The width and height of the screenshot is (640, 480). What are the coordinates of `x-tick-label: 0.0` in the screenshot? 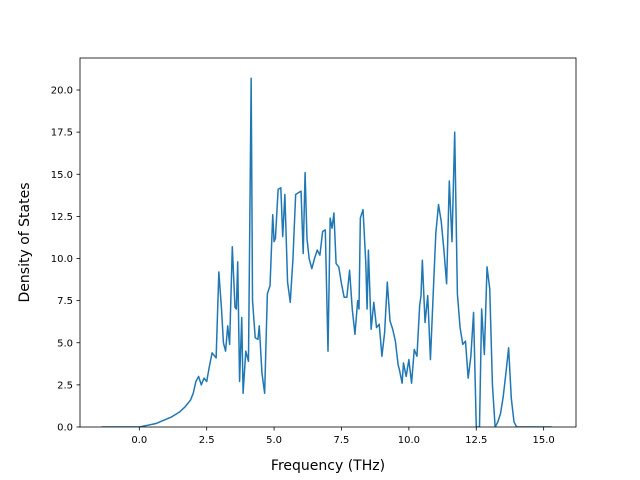 It's located at (139, 440).